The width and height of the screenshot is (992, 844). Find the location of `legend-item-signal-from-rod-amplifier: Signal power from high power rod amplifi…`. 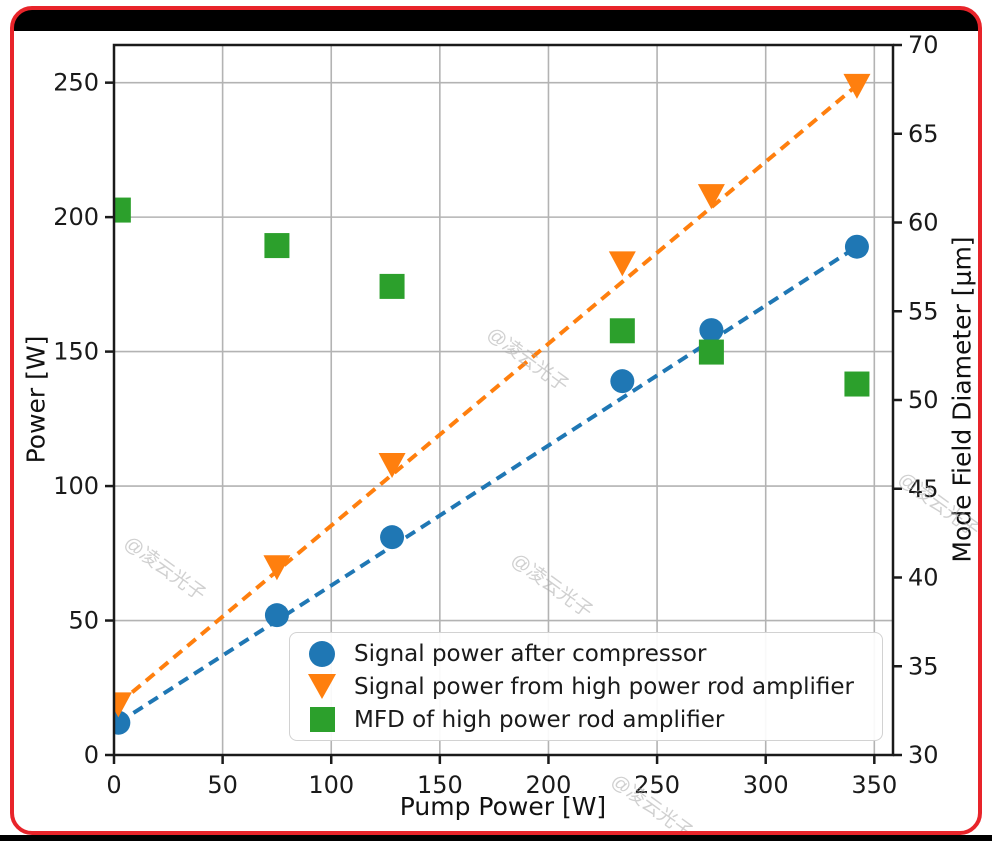

legend-item-signal-from-rod-amplifier: Signal power from high power rod amplifi… is located at coordinates (586, 686).